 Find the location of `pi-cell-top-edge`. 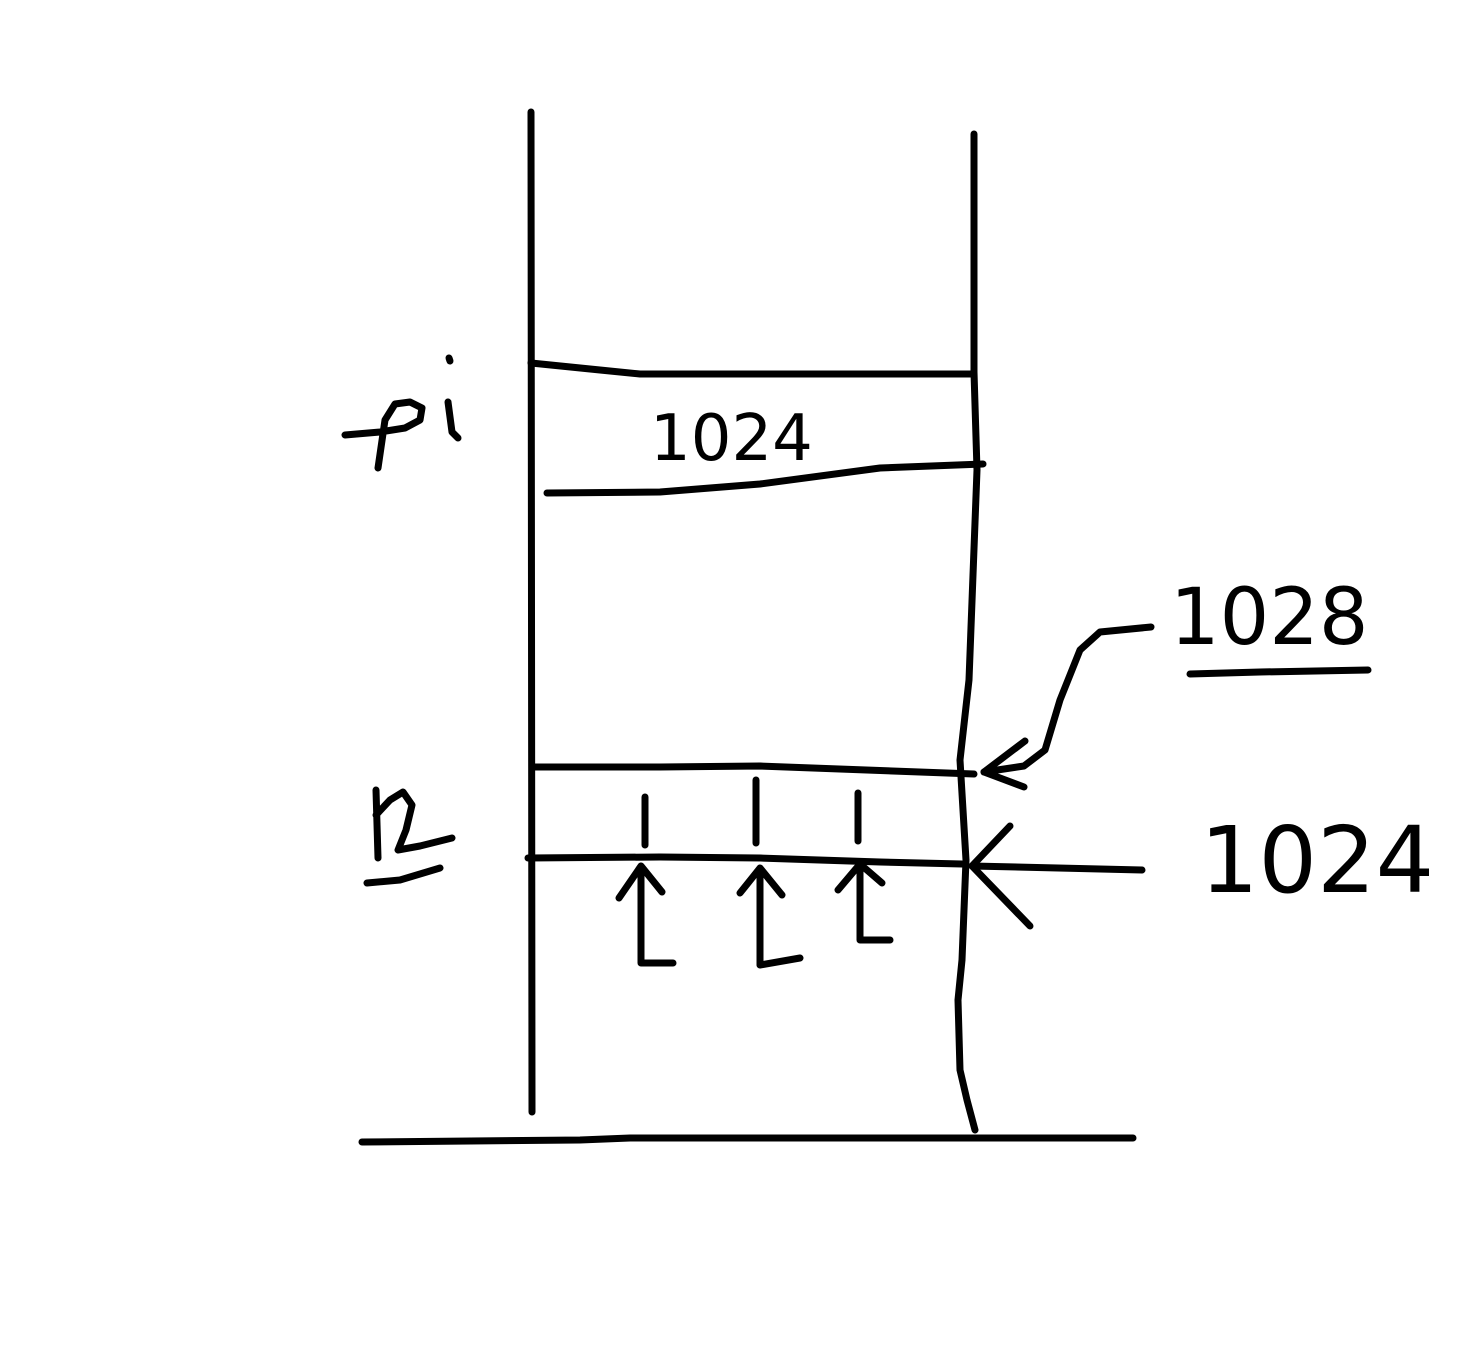

pi-cell-top-edge is located at coordinates (752, 368).